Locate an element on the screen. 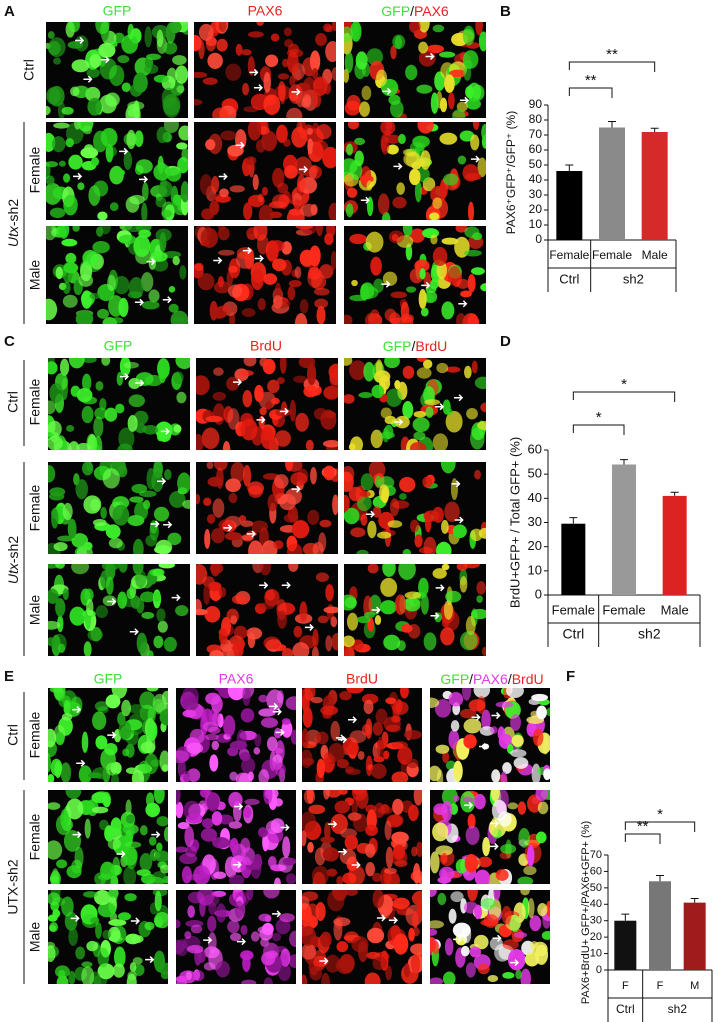 This screenshot has width=718, height=1022. row-label: Female is located at coordinates (35, 169).